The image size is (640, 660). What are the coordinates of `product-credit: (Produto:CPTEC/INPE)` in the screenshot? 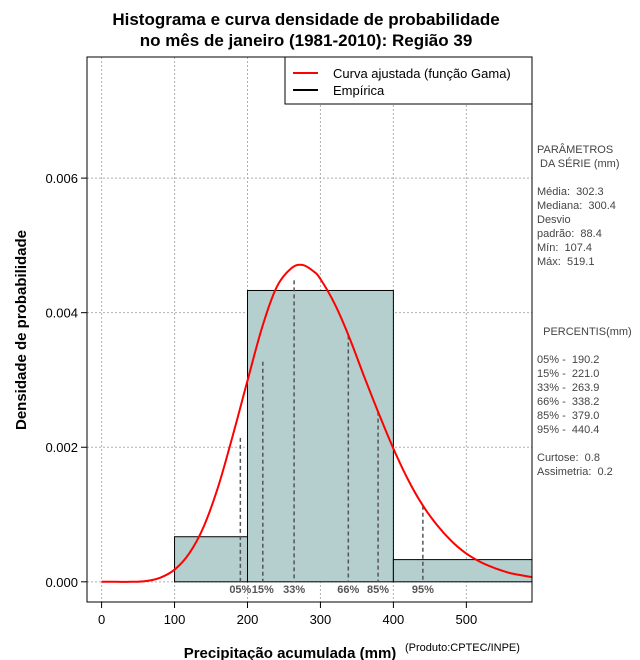 It's located at (462, 648).